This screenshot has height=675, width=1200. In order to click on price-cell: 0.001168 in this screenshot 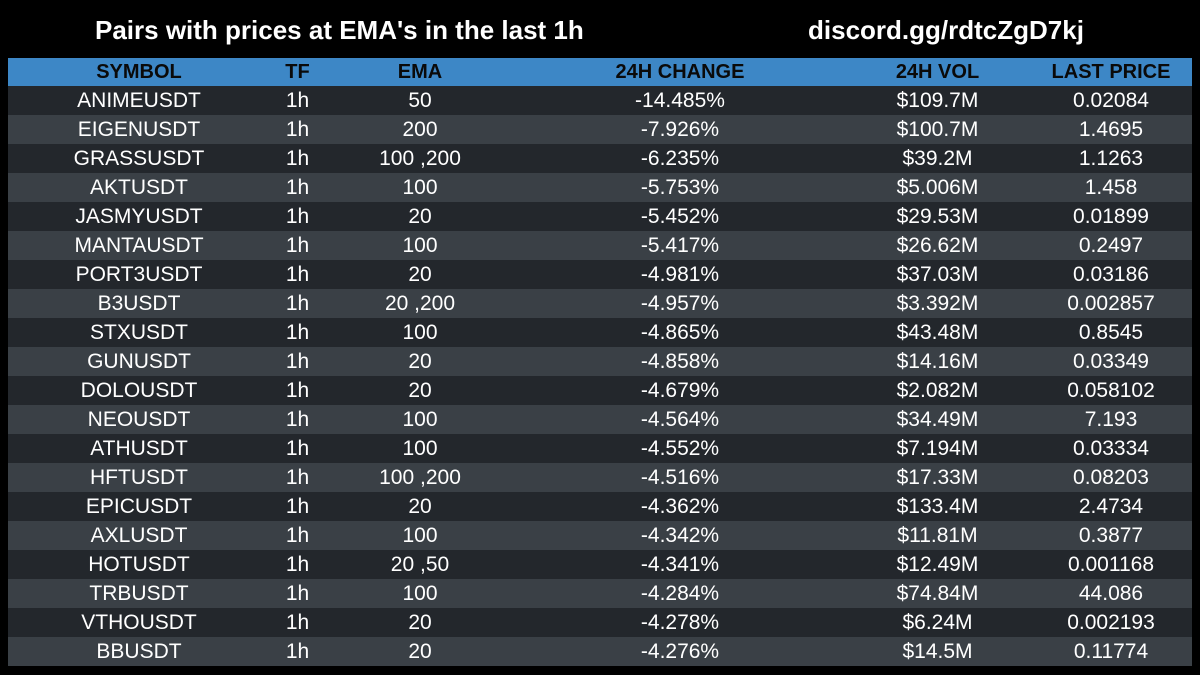, I will do `click(1111, 564)`.